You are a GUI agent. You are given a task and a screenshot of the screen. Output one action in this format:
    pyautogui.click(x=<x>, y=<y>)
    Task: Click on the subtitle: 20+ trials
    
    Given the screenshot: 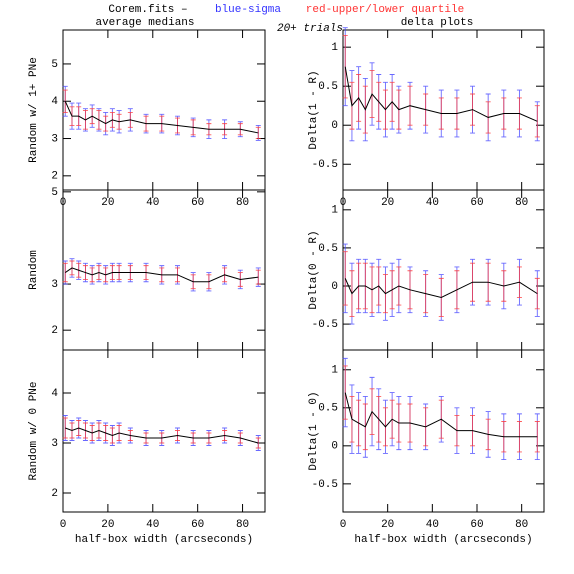 What is the action you would take?
    pyautogui.click(x=310, y=29)
    